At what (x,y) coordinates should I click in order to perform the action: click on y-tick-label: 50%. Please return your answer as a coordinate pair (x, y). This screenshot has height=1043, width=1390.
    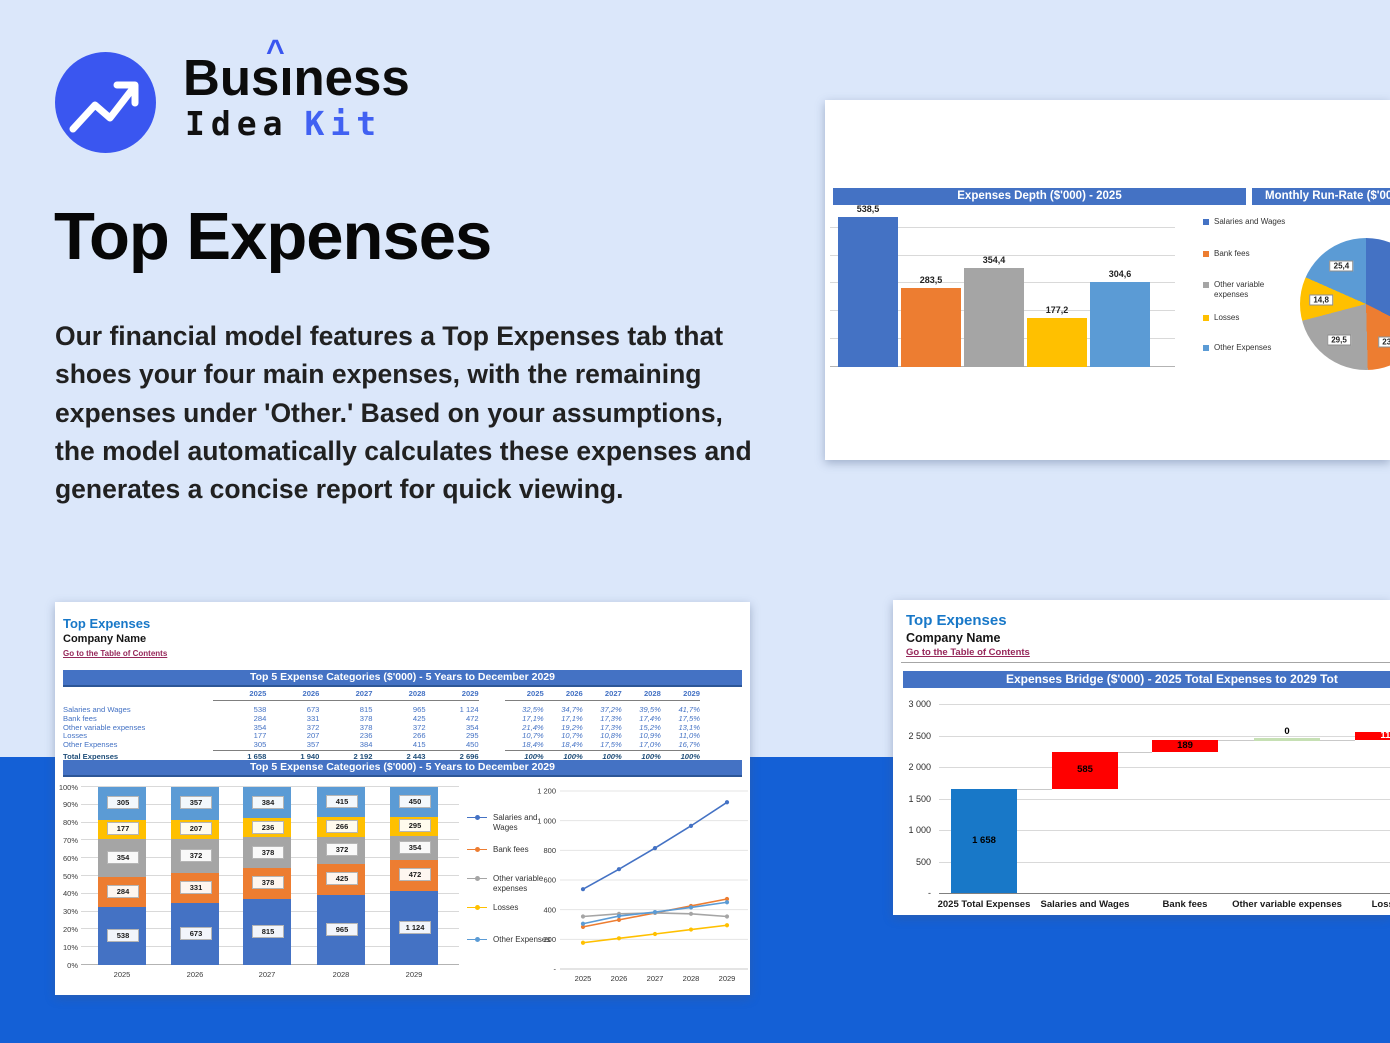
    Looking at the image, I should click on (70, 876).